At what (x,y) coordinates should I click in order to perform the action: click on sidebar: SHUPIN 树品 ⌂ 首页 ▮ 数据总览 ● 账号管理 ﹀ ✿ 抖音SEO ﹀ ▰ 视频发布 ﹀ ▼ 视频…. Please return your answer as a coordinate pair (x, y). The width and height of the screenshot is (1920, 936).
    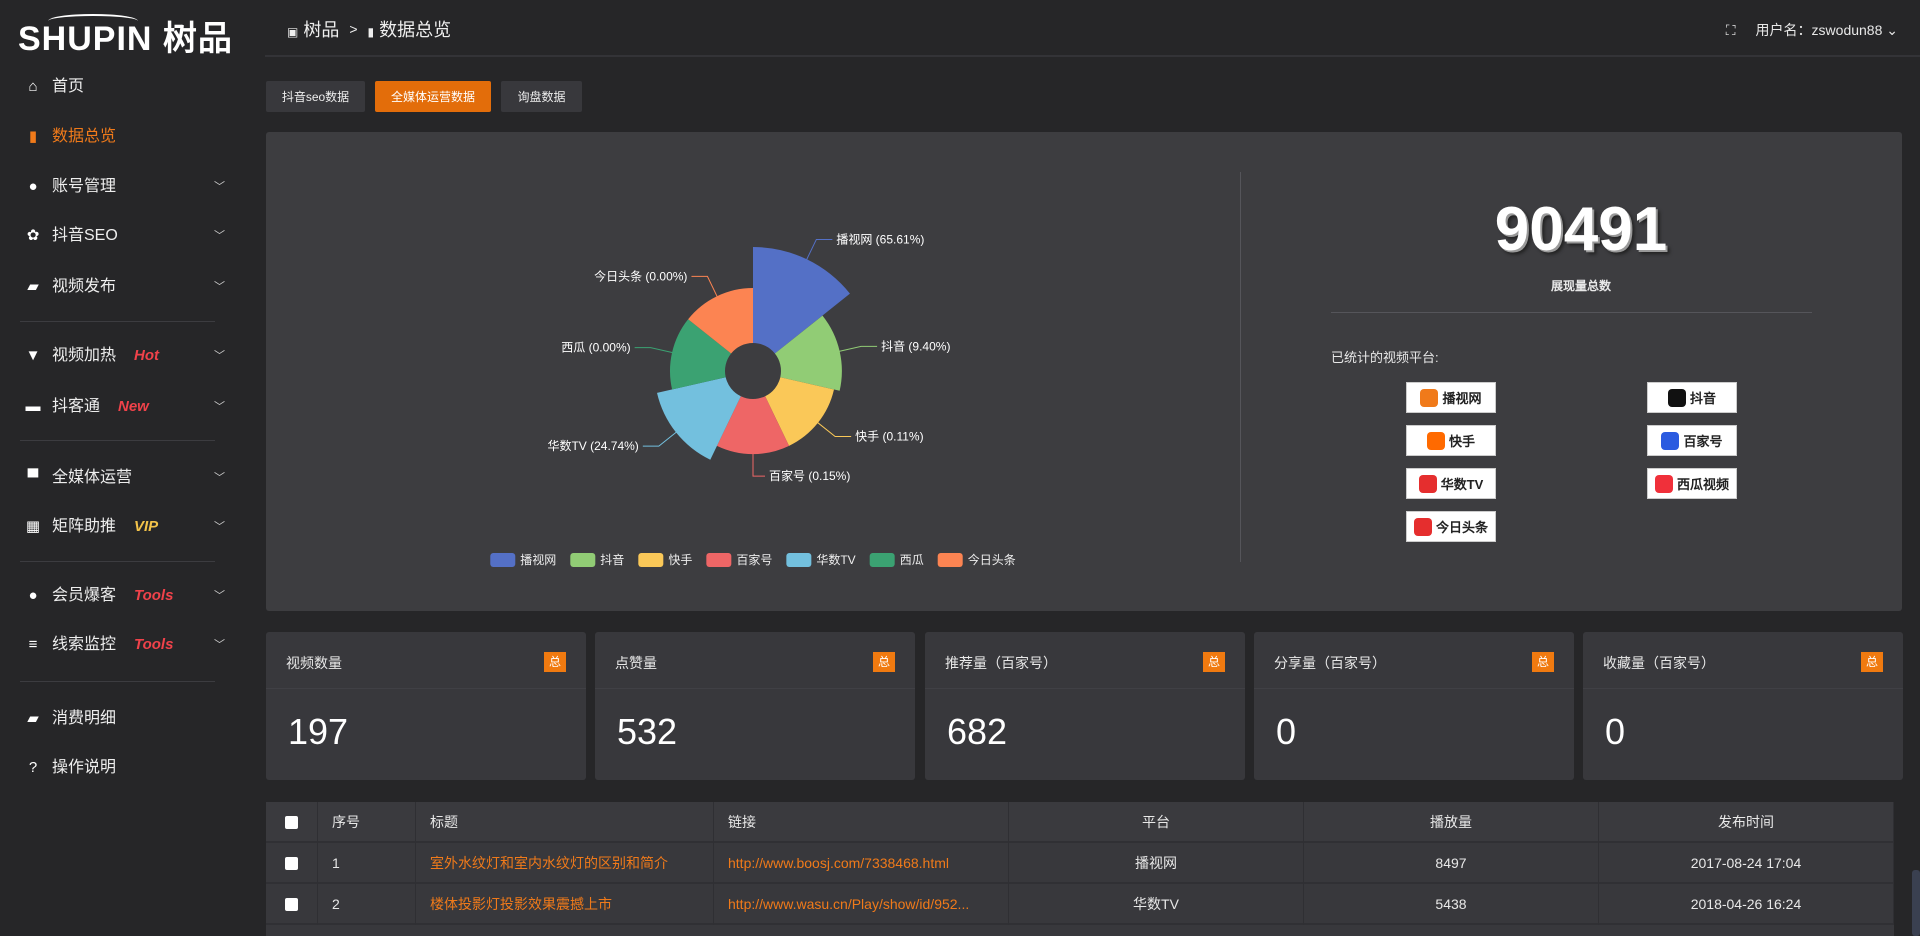
    Looking at the image, I should click on (132, 468).